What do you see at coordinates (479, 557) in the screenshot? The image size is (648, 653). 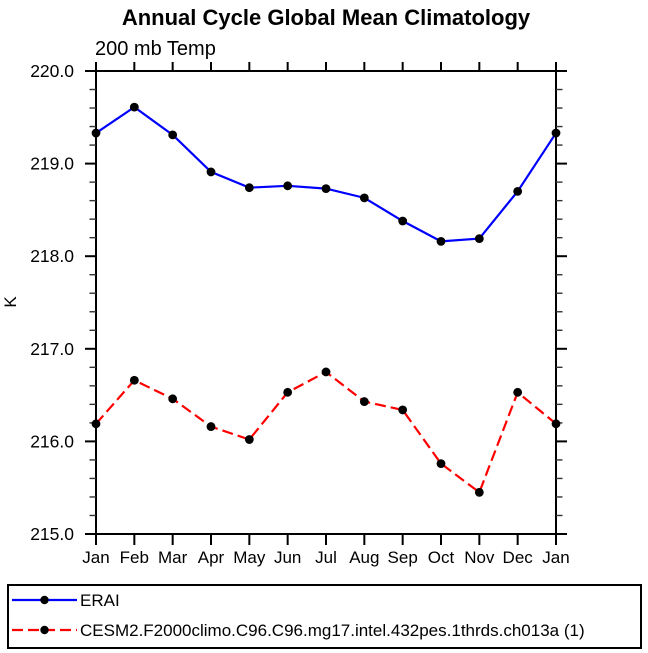 I see `x-tick-label: Nov` at bounding box center [479, 557].